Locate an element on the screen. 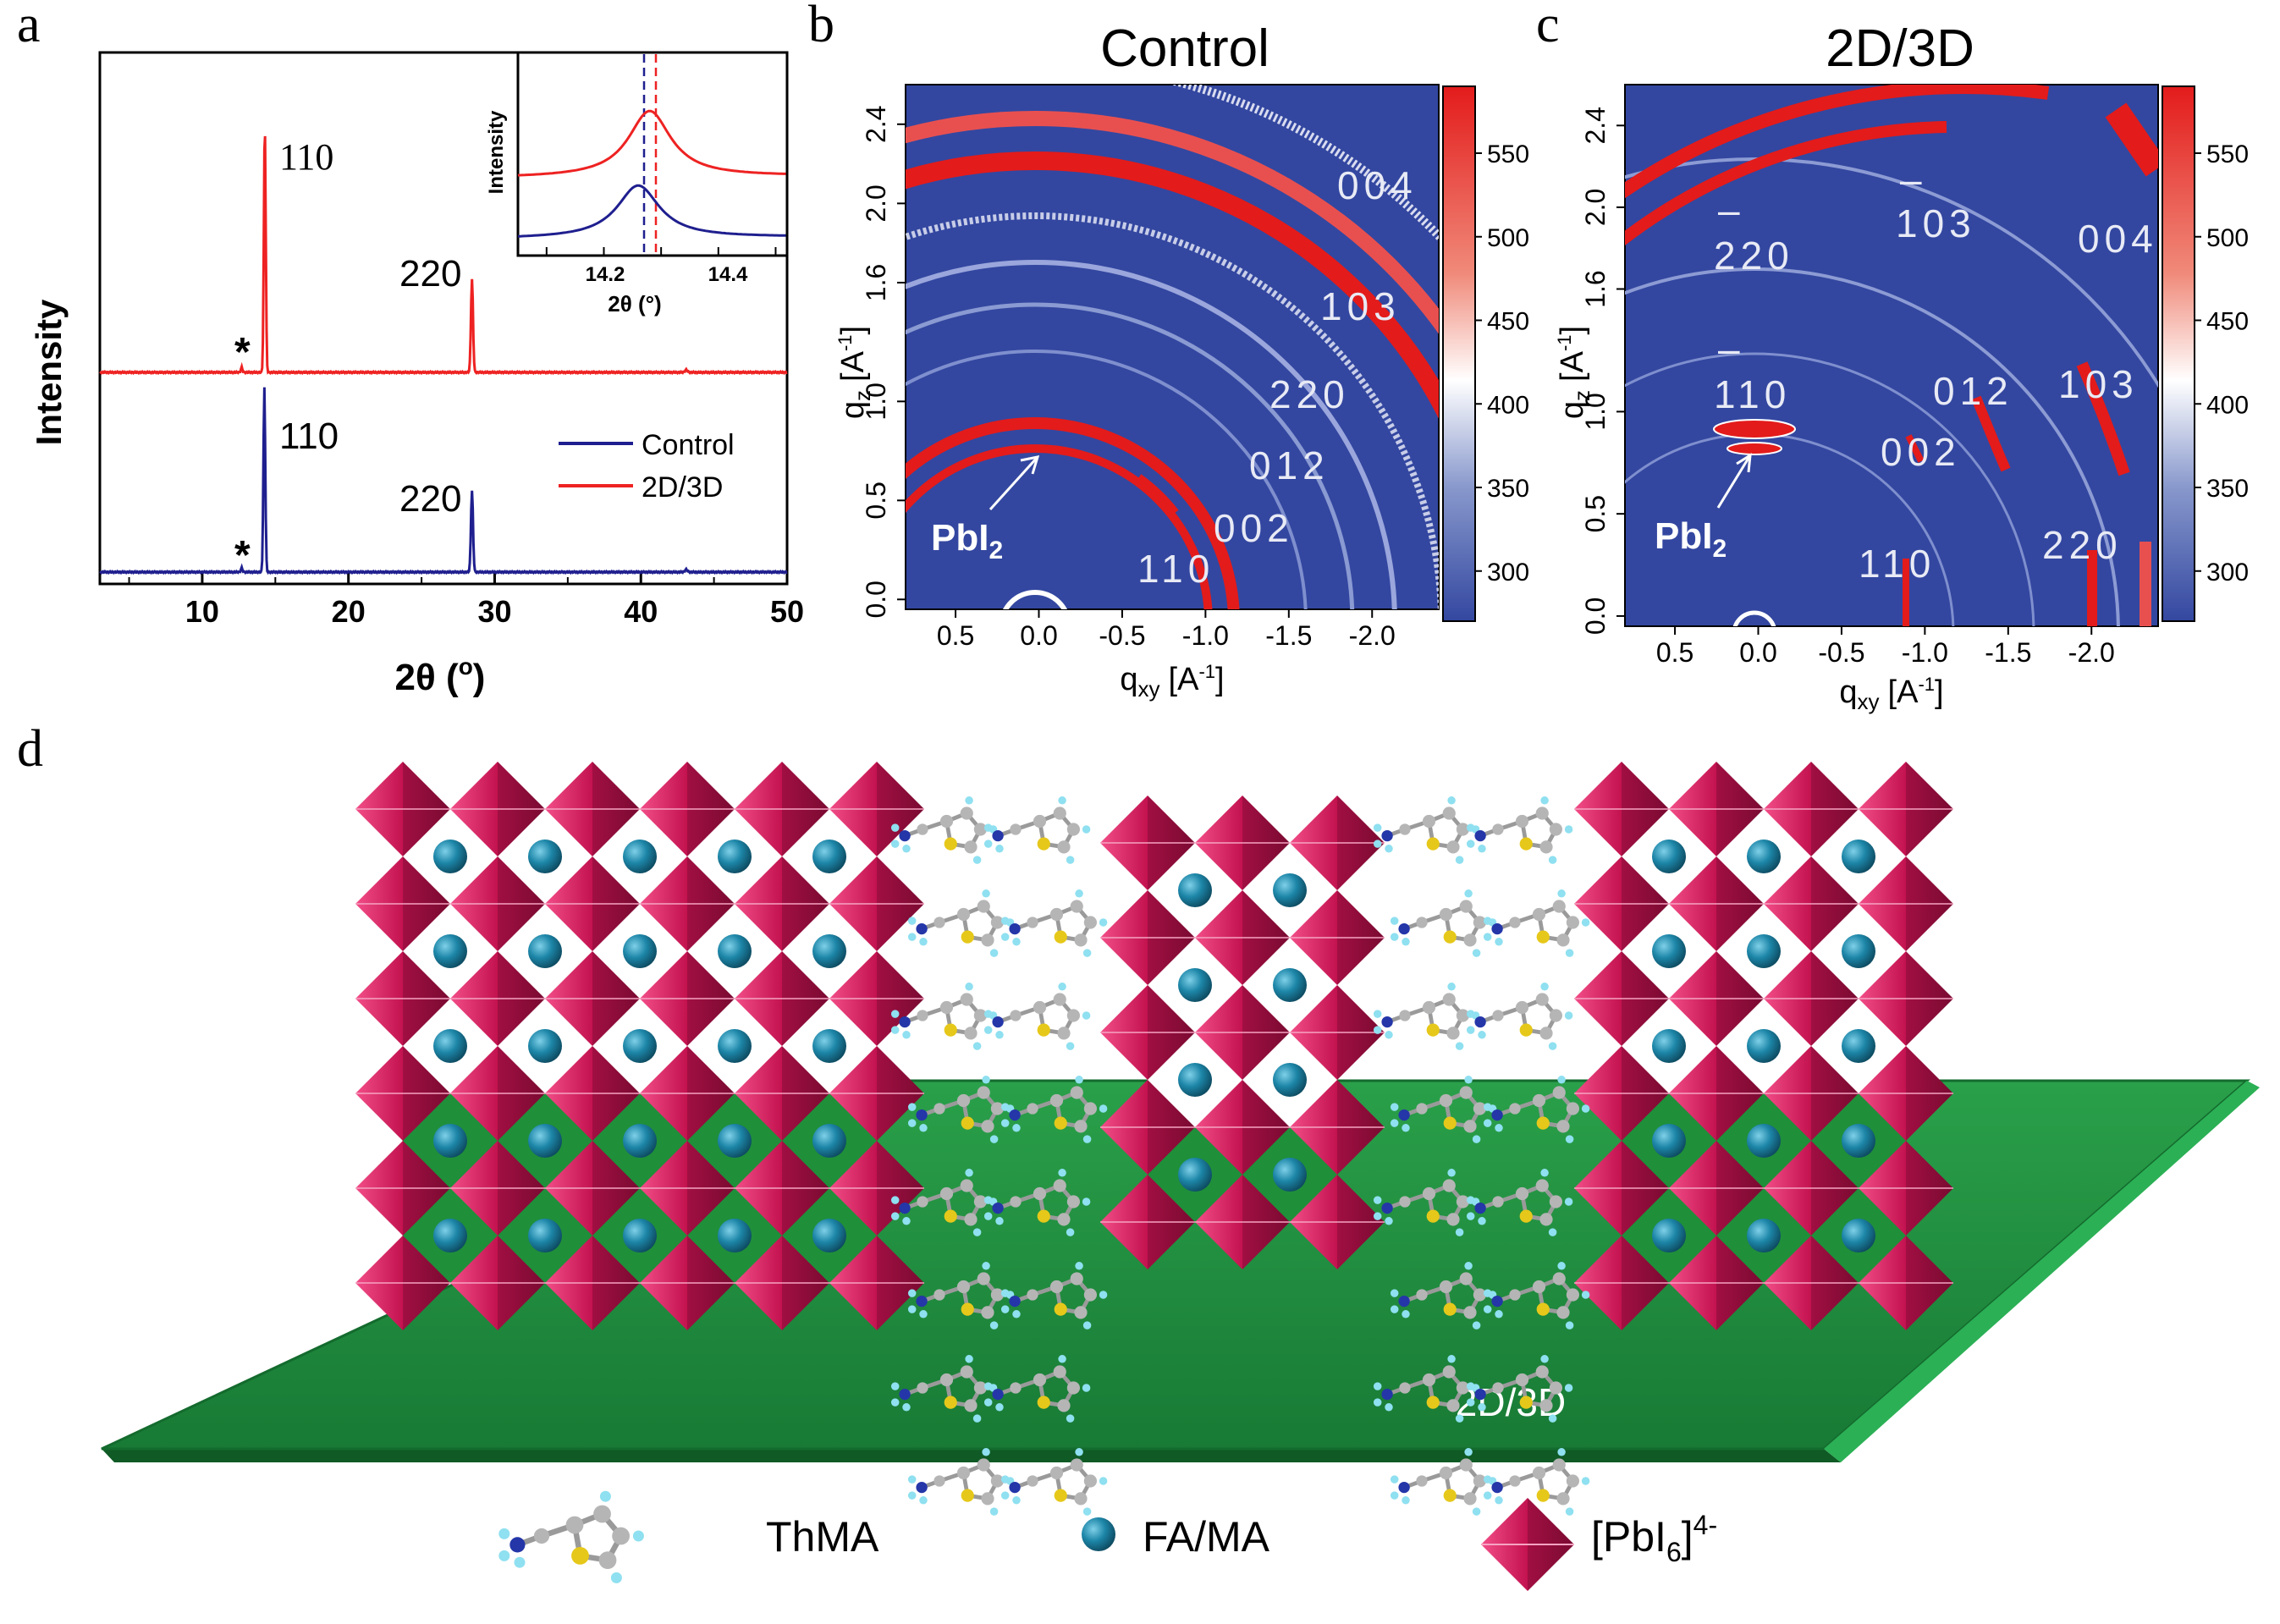 This screenshot has height=1624, width=2280. peak-2d3d-220: 220 is located at coordinates (430, 274).